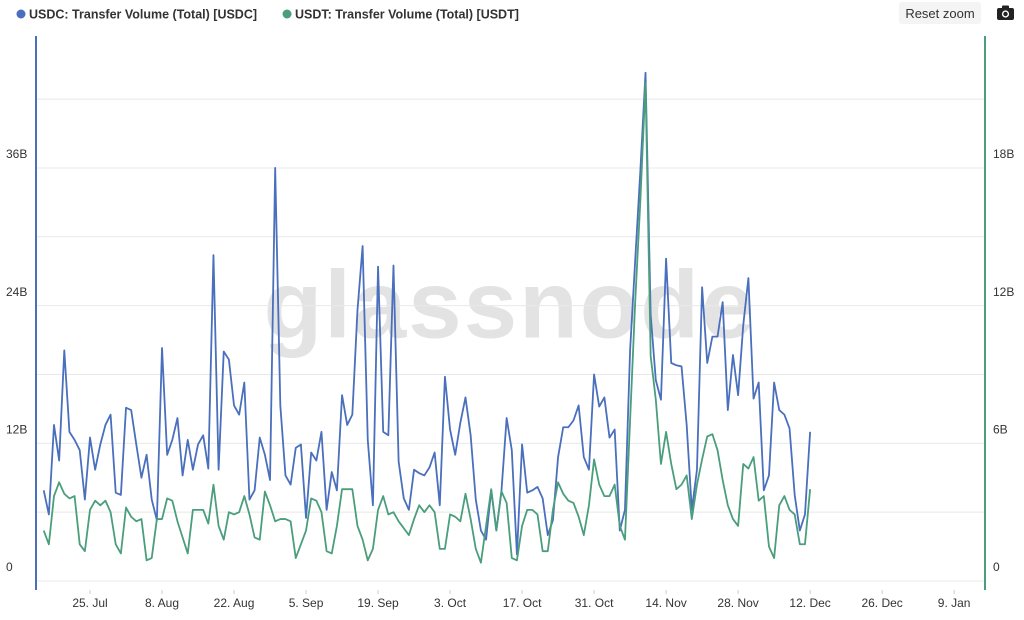 Image resolution: width=1024 pixels, height=620 pixels. What do you see at coordinates (594, 603) in the screenshot?
I see `x-tick-label: 31. Oct` at bounding box center [594, 603].